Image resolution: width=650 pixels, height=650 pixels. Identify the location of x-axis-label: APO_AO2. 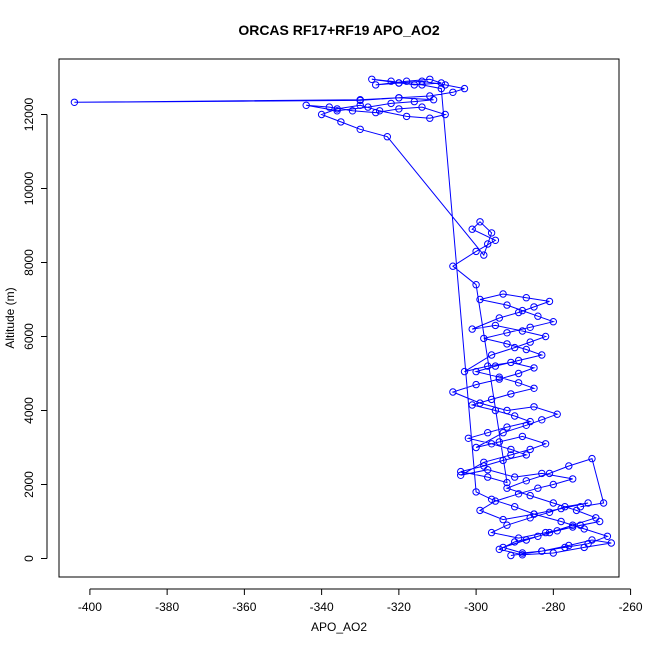
(339, 627).